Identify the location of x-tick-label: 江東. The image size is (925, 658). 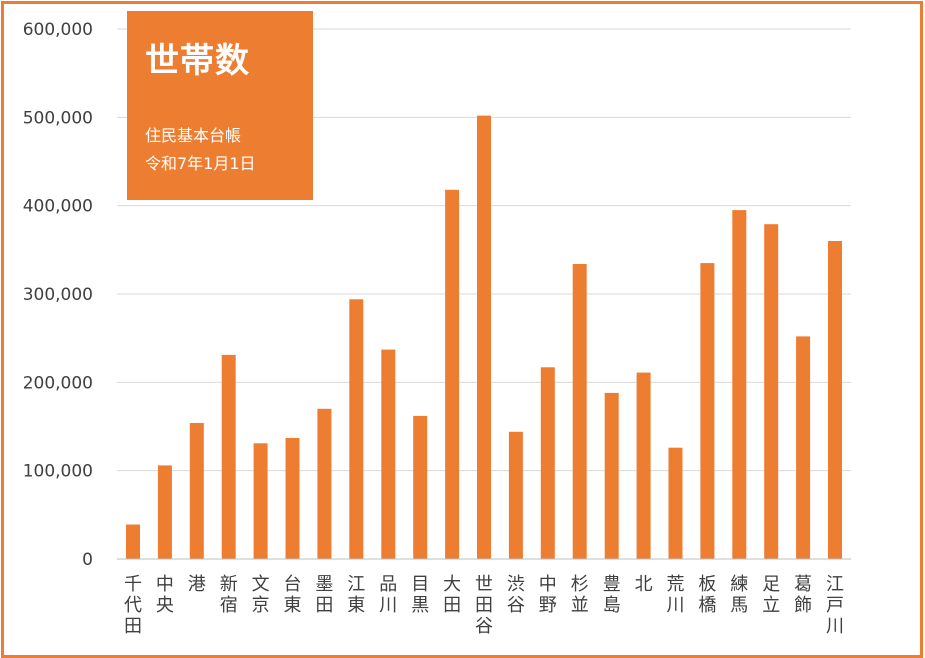
(356, 595).